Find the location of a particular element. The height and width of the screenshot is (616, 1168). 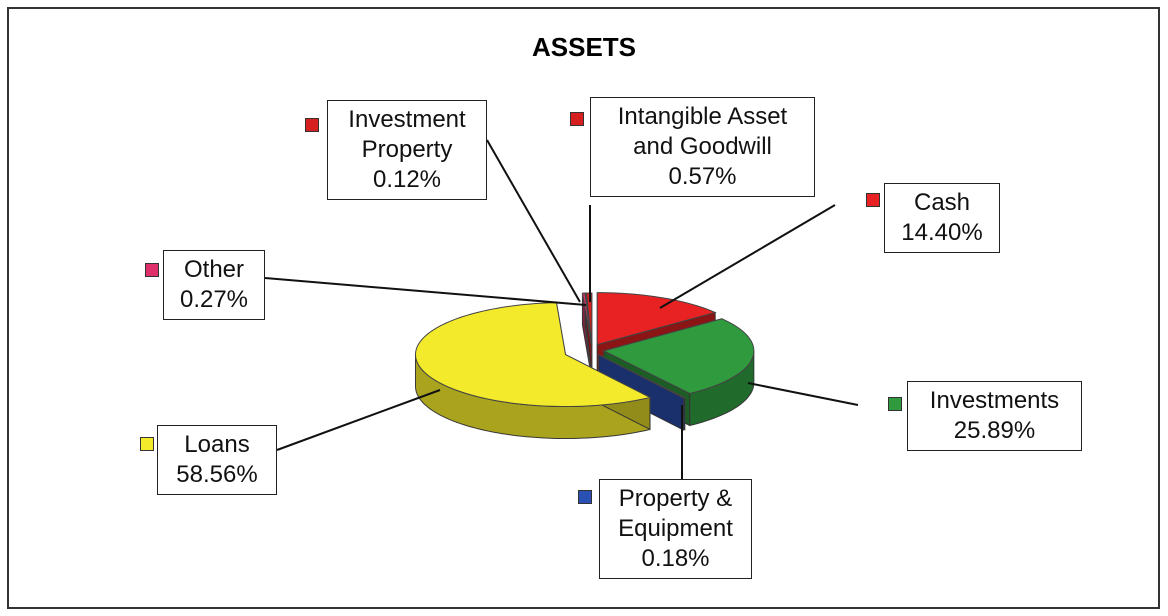

data-label: Investment Property 0.12% is located at coordinates (407, 150).